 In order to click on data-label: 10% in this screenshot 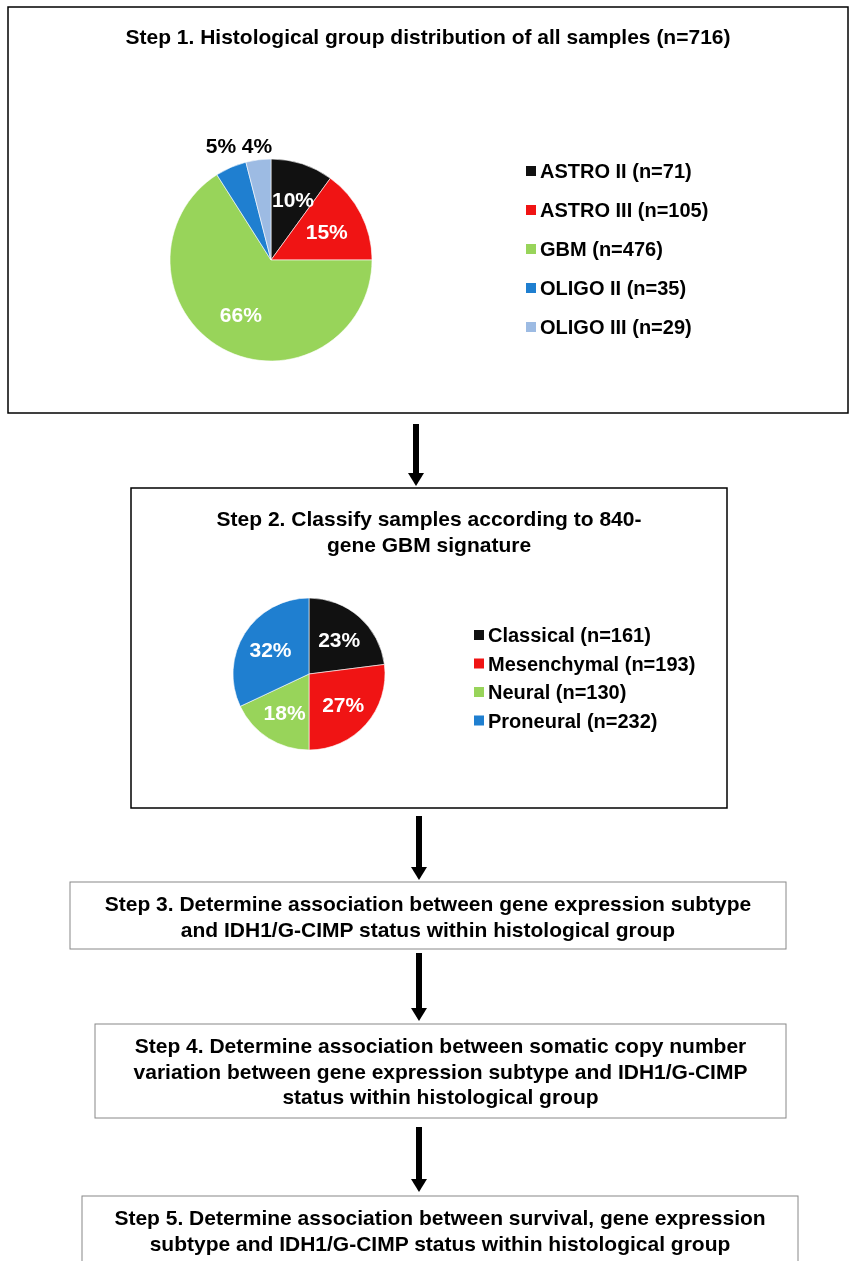, I will do `click(293, 200)`.